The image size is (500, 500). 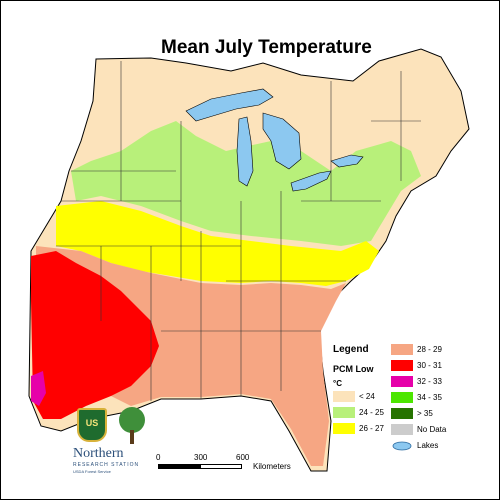 I want to click on legend-unit: °C, so click(x=337, y=383).